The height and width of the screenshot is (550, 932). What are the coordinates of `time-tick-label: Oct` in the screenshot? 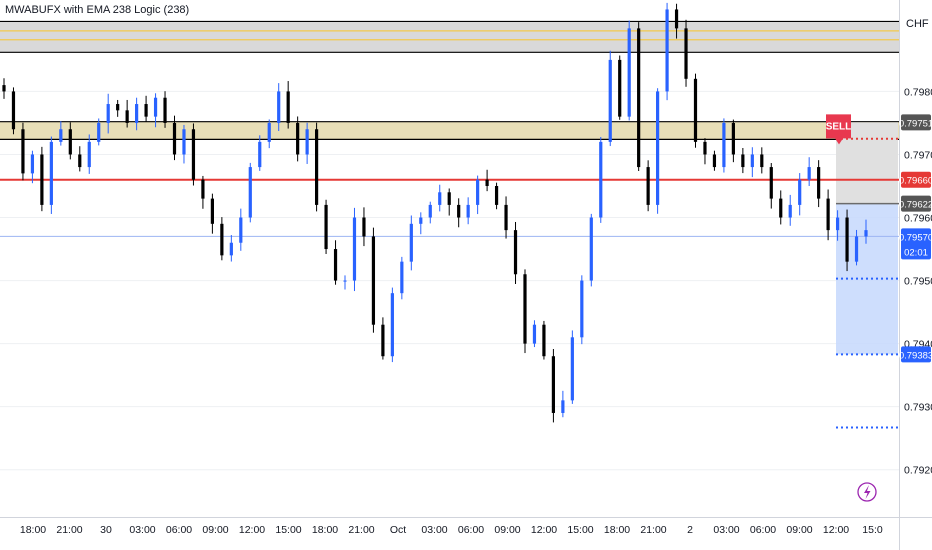 It's located at (398, 530).